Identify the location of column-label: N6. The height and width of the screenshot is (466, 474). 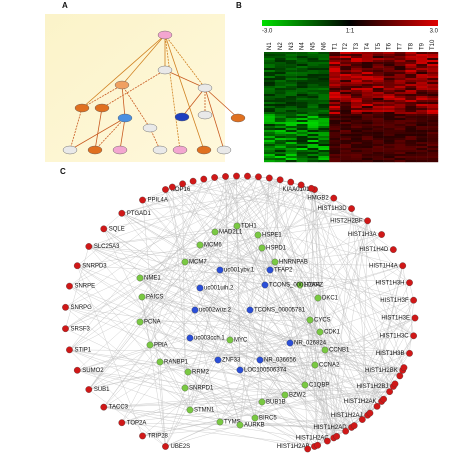
(324, 46).